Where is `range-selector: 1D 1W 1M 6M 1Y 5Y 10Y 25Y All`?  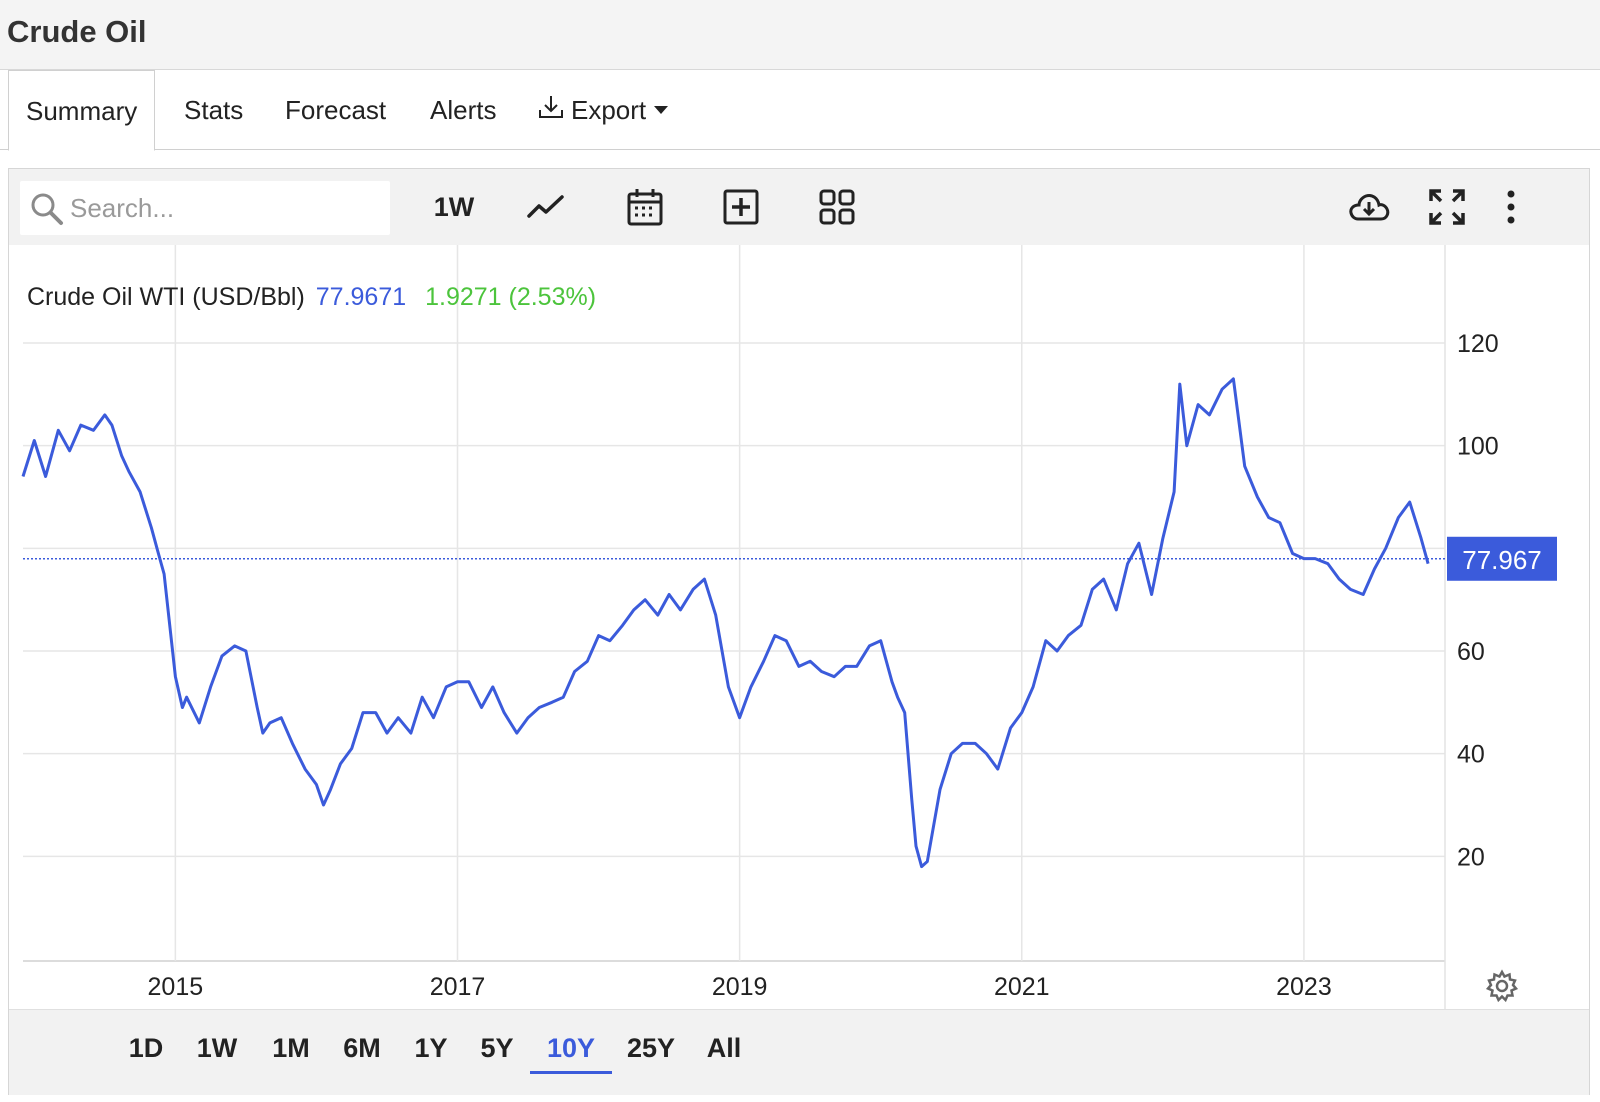 range-selector: 1D 1W 1M 6M 1Y 5Y 10Y 25Y All is located at coordinates (799, 1052).